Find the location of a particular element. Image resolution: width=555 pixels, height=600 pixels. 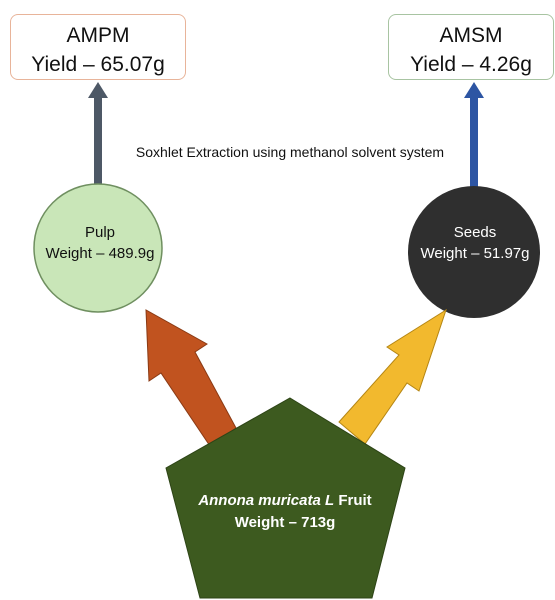

seeds-node is located at coordinates (474, 252).